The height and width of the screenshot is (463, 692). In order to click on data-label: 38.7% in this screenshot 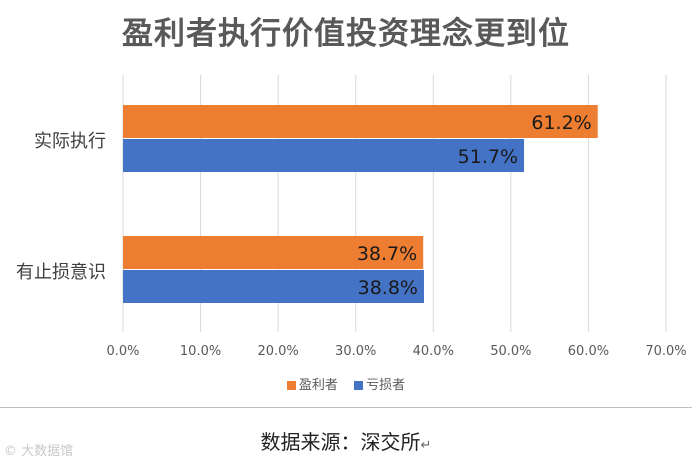, I will do `click(387, 254)`.